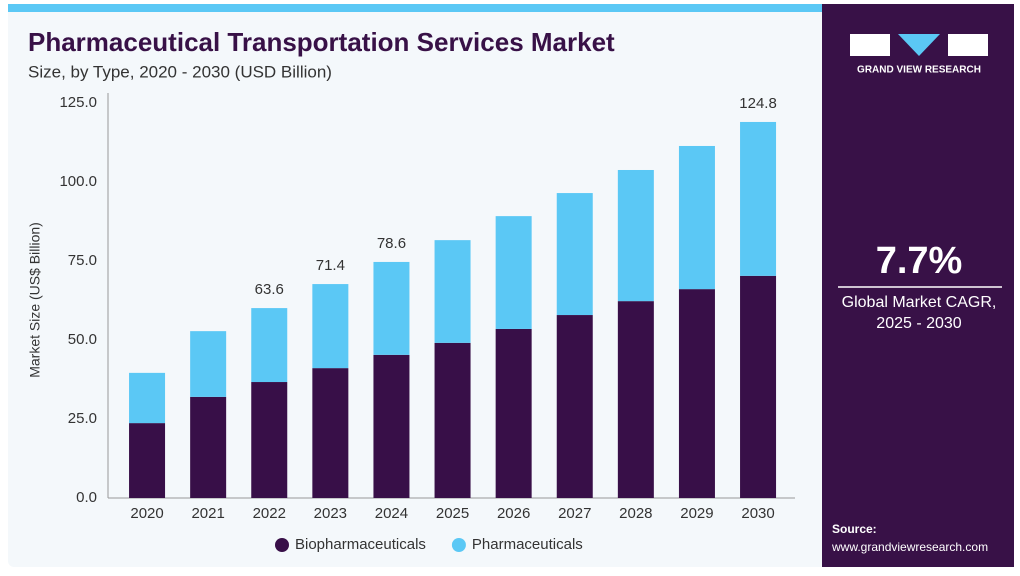 Image resolution: width=1020 pixels, height=576 pixels. I want to click on y-tick-label: 25.0, so click(82, 418).